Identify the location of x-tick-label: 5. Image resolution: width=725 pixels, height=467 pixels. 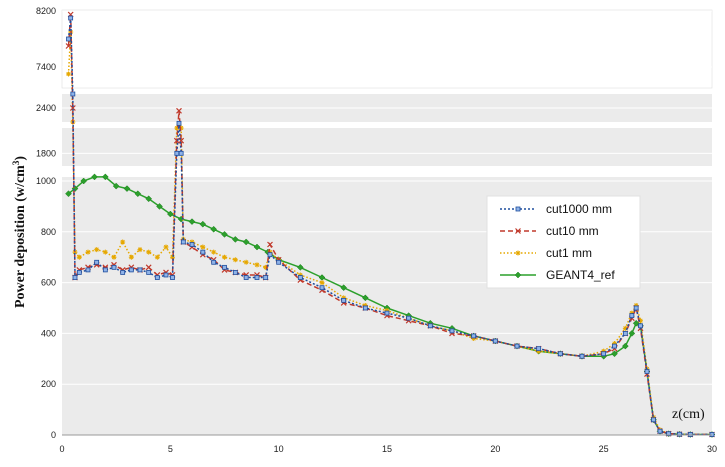
(170, 449).